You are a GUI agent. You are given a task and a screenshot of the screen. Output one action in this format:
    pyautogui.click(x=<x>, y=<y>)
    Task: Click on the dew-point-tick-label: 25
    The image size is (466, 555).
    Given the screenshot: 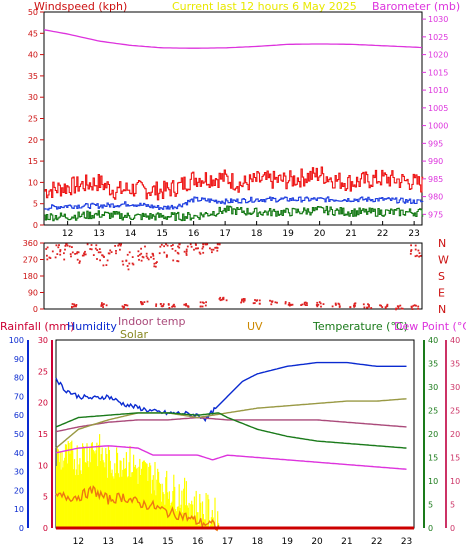 What is the action you would take?
    pyautogui.click(x=455, y=411)
    